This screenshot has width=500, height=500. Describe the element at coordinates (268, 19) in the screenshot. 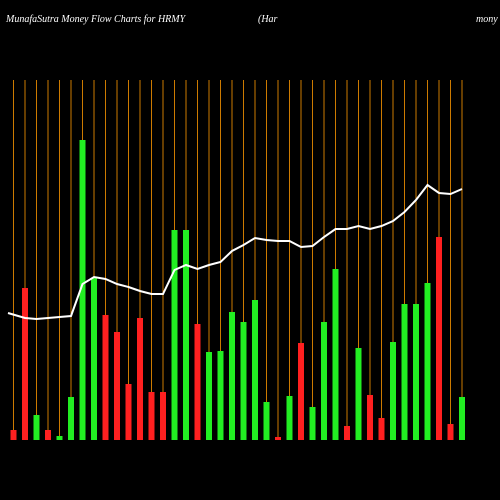

I see `chart-title-part: (Har` at that location.